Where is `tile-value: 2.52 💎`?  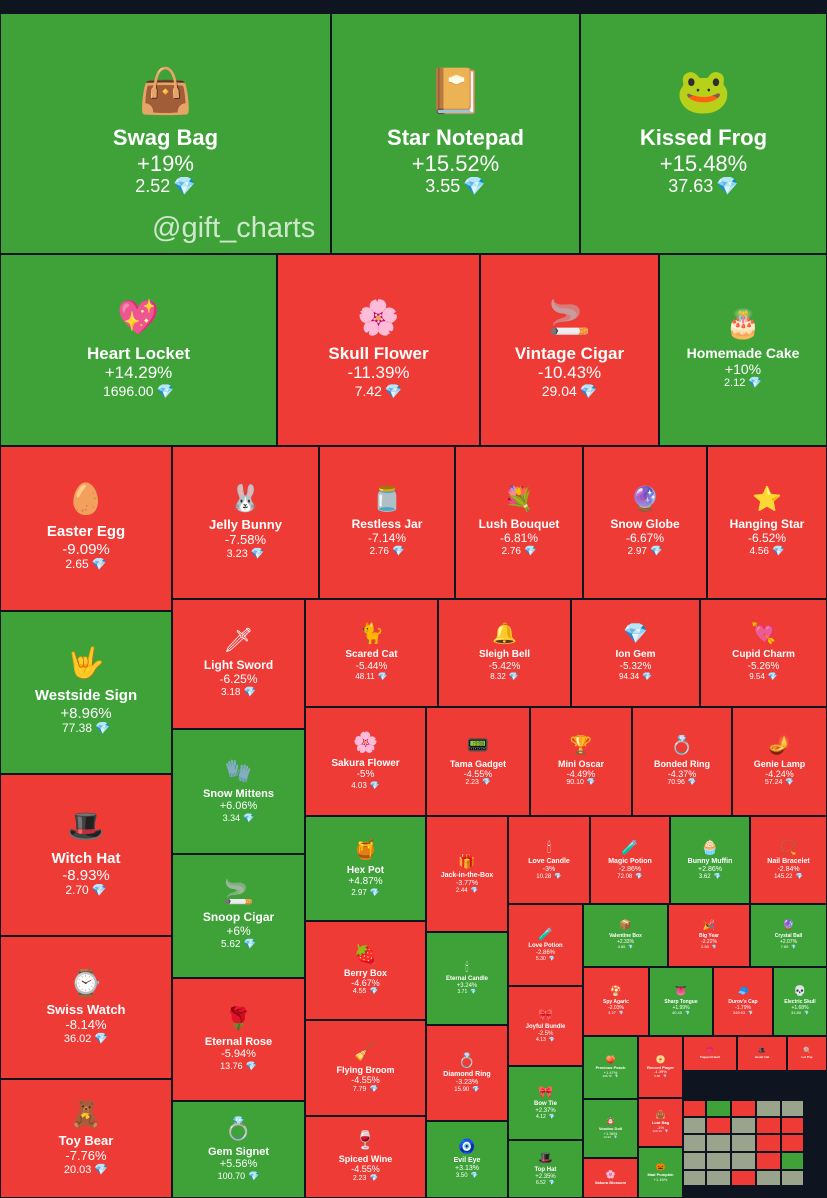 tile-value: 2.52 💎 is located at coordinates (165, 185).